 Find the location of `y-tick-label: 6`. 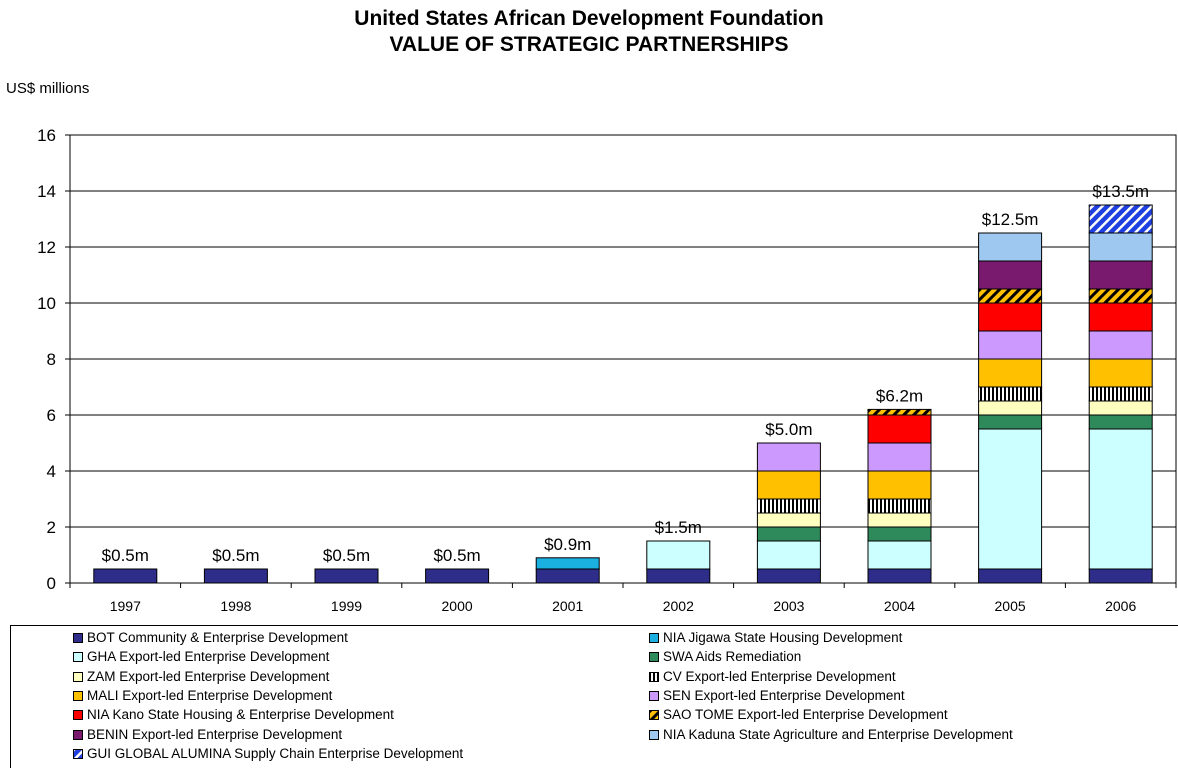

y-tick-label: 6 is located at coordinates (51, 415).